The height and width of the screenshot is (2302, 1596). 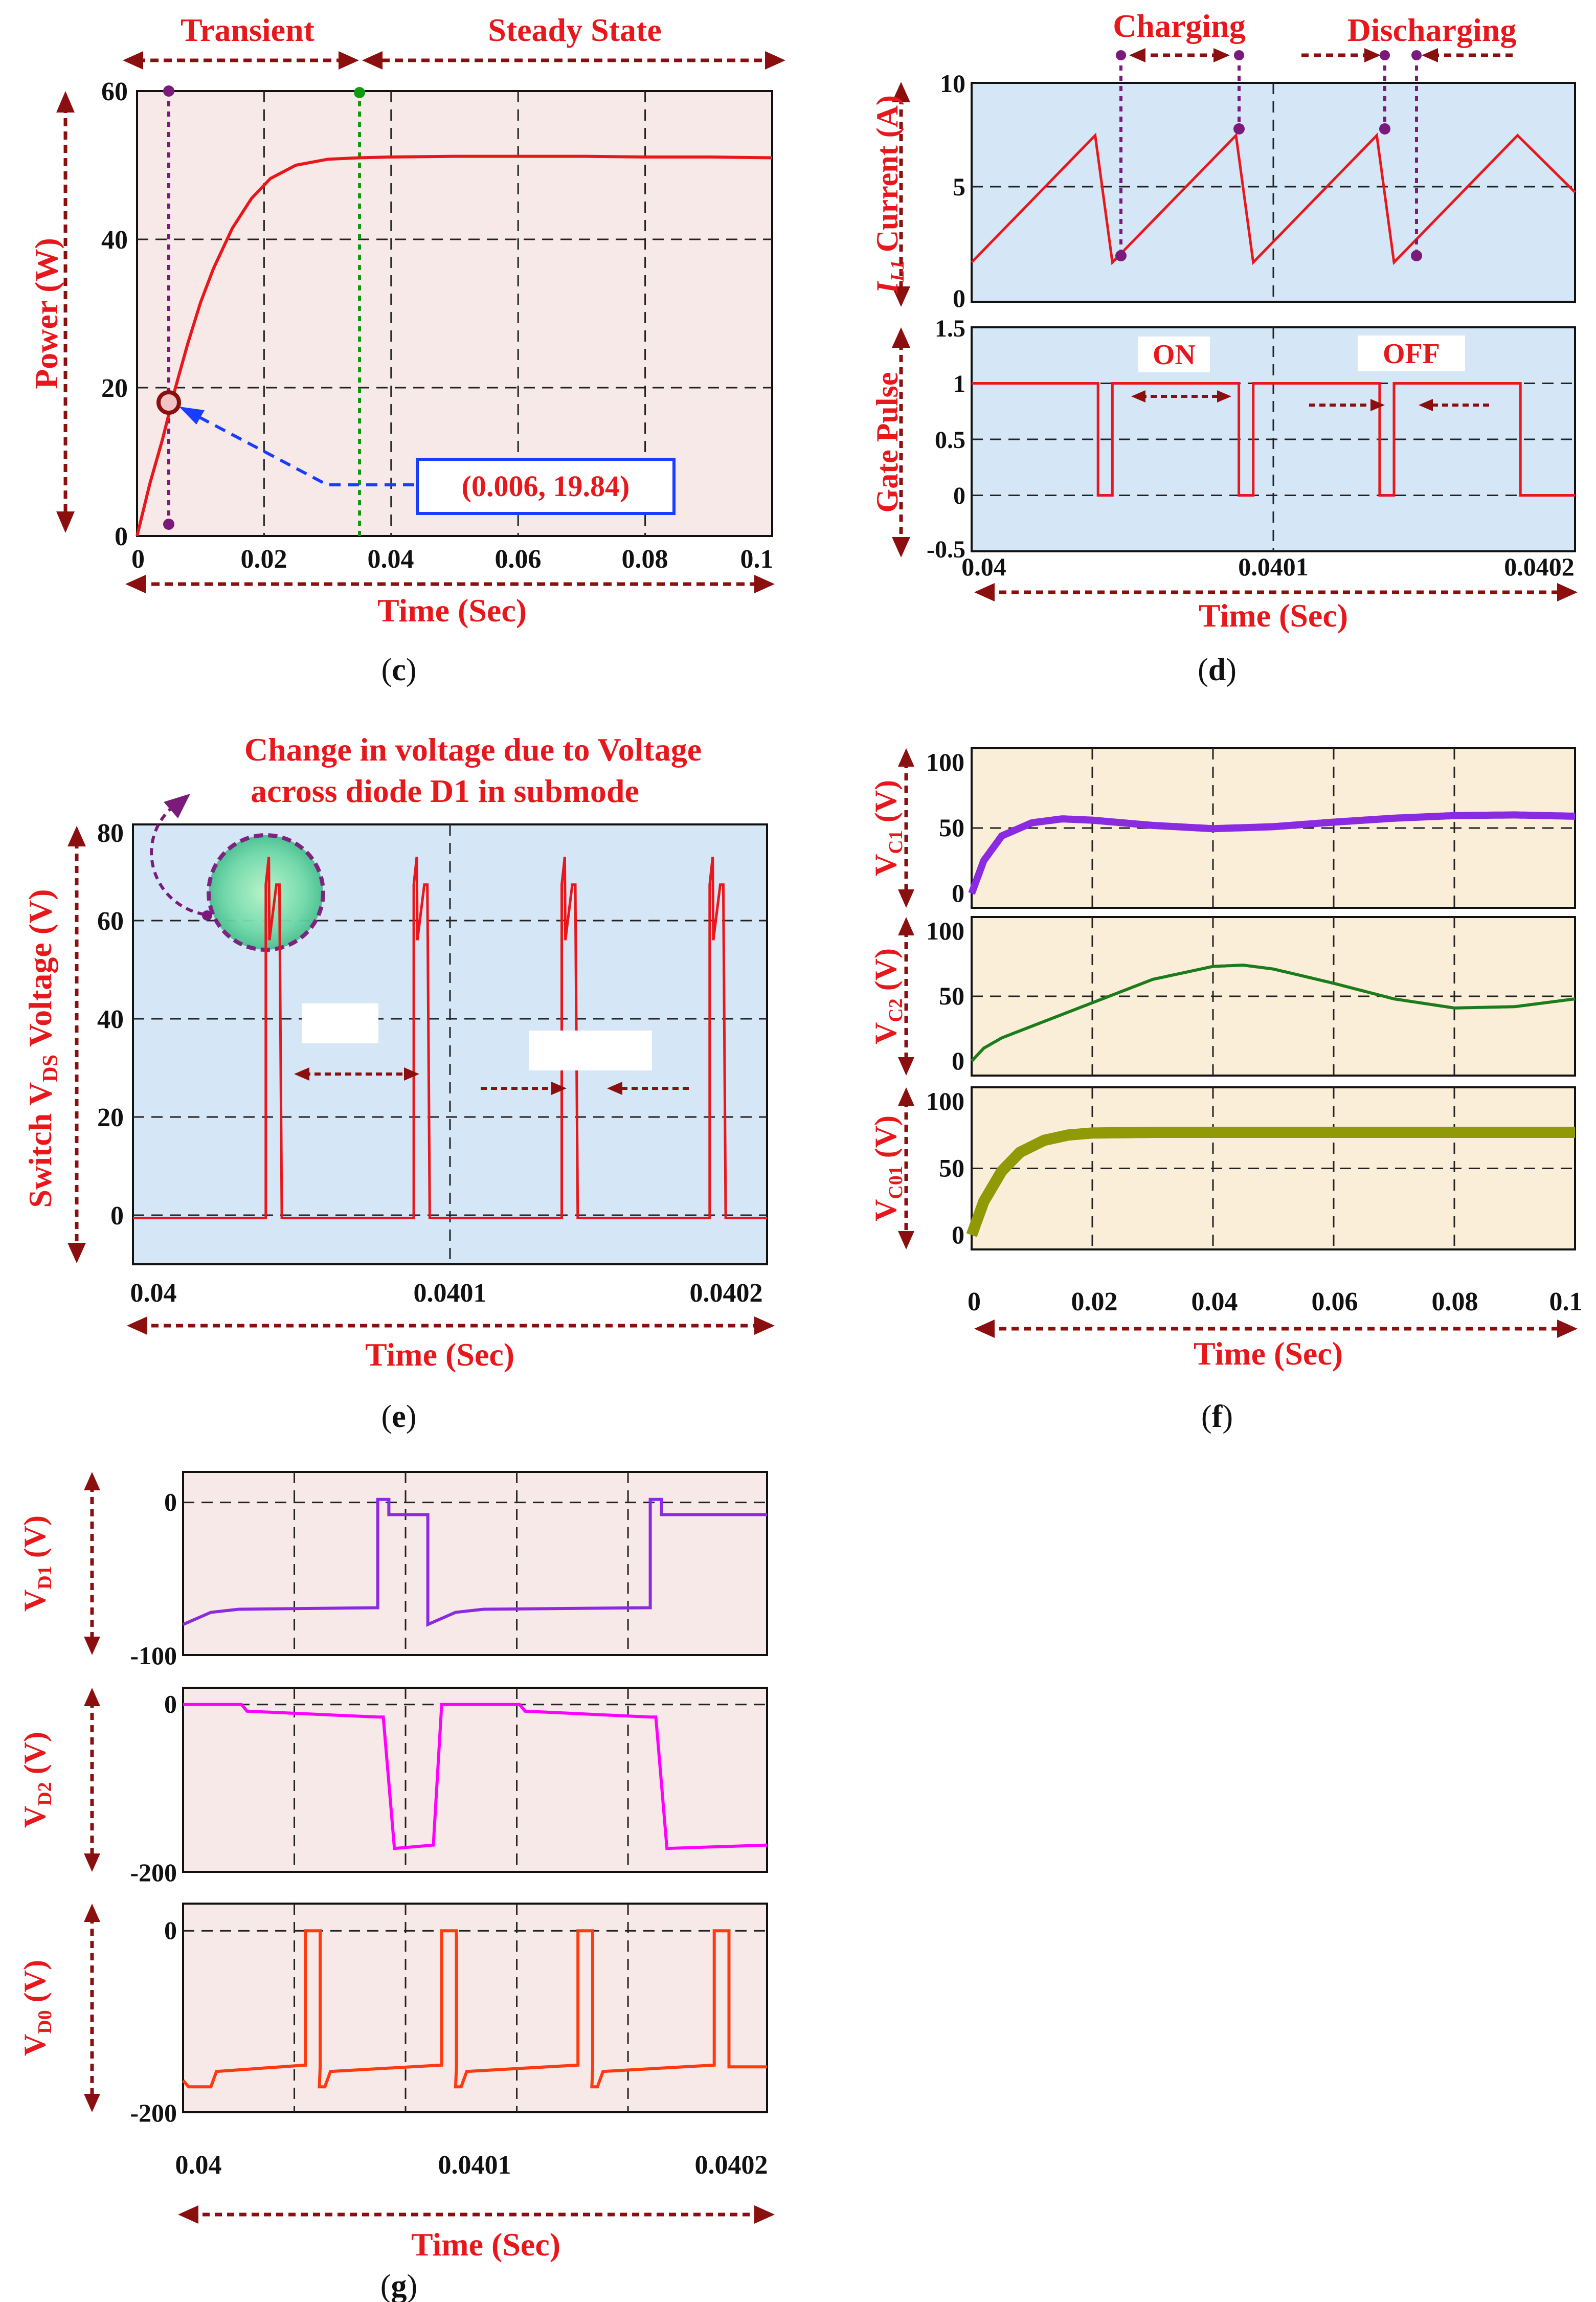 I want to click on panel-c-ytick-labels: 0 20 40 60, so click(x=115, y=314).